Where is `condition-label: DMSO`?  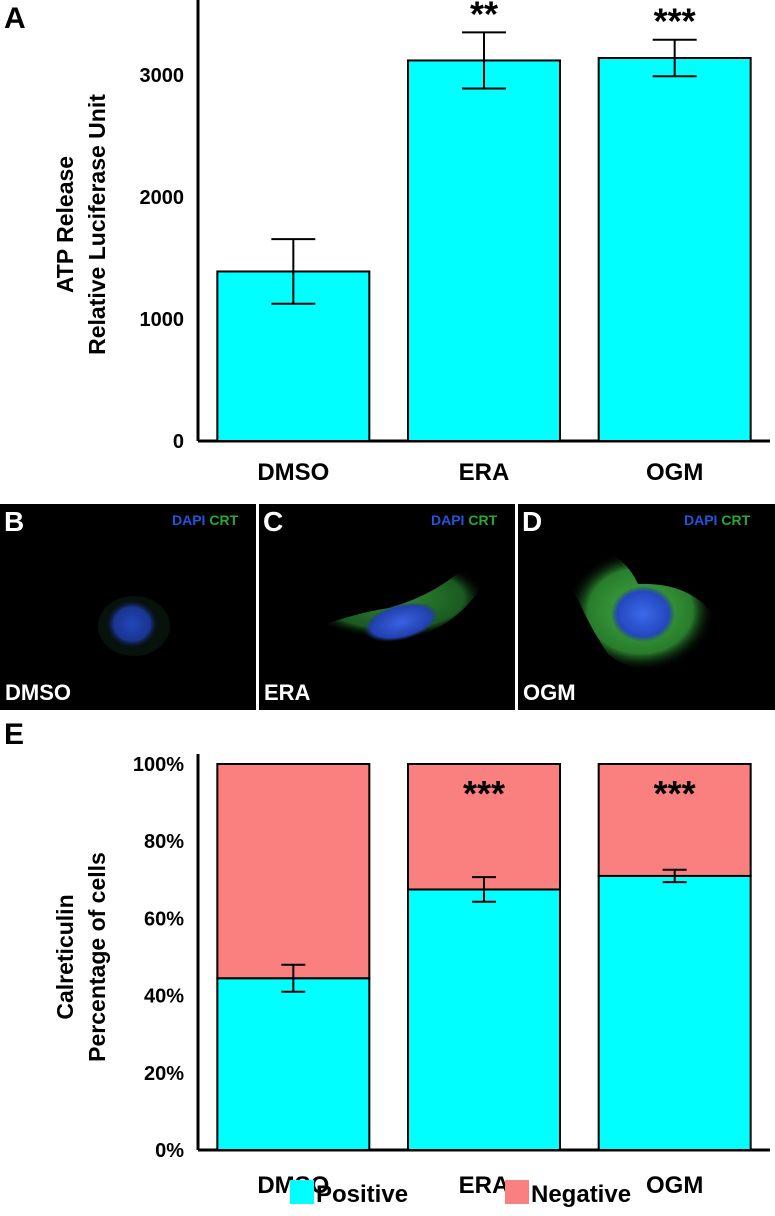 condition-label: DMSO is located at coordinates (38, 692).